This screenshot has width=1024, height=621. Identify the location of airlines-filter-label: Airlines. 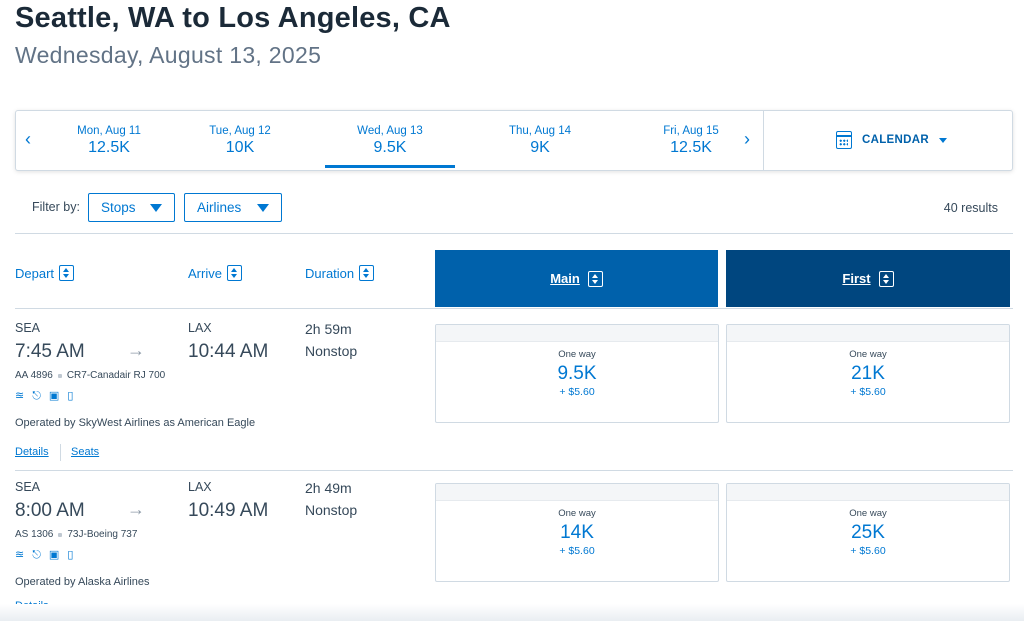
(219, 207).